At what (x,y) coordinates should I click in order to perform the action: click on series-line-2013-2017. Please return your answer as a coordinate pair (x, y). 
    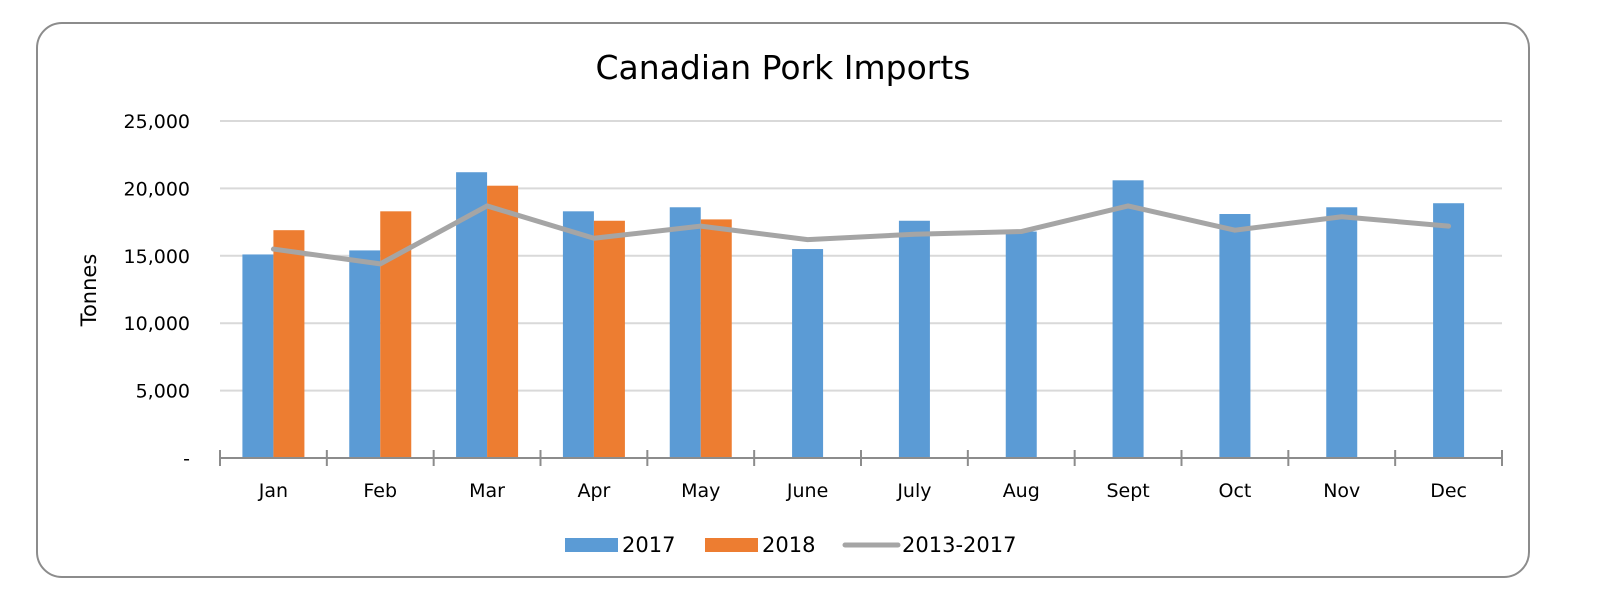
    Looking at the image, I should click on (861, 235).